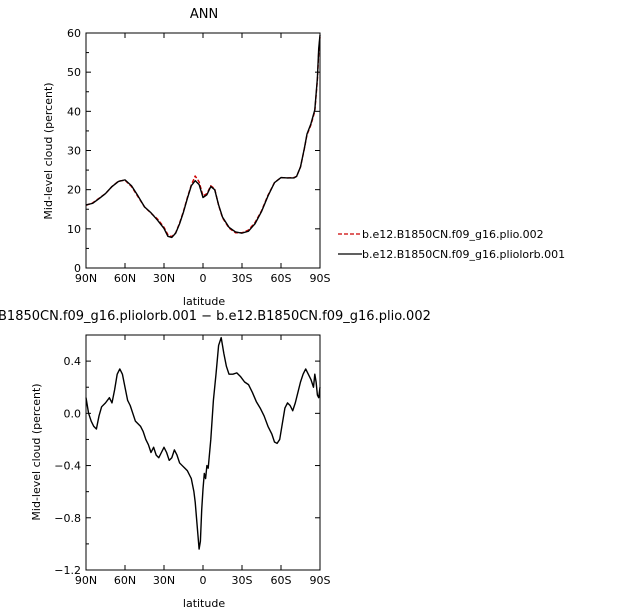 This screenshot has height=616, width=617. Describe the element at coordinates (242, 278) in the screenshot. I see `top-xtick-label-4: 30S` at that location.